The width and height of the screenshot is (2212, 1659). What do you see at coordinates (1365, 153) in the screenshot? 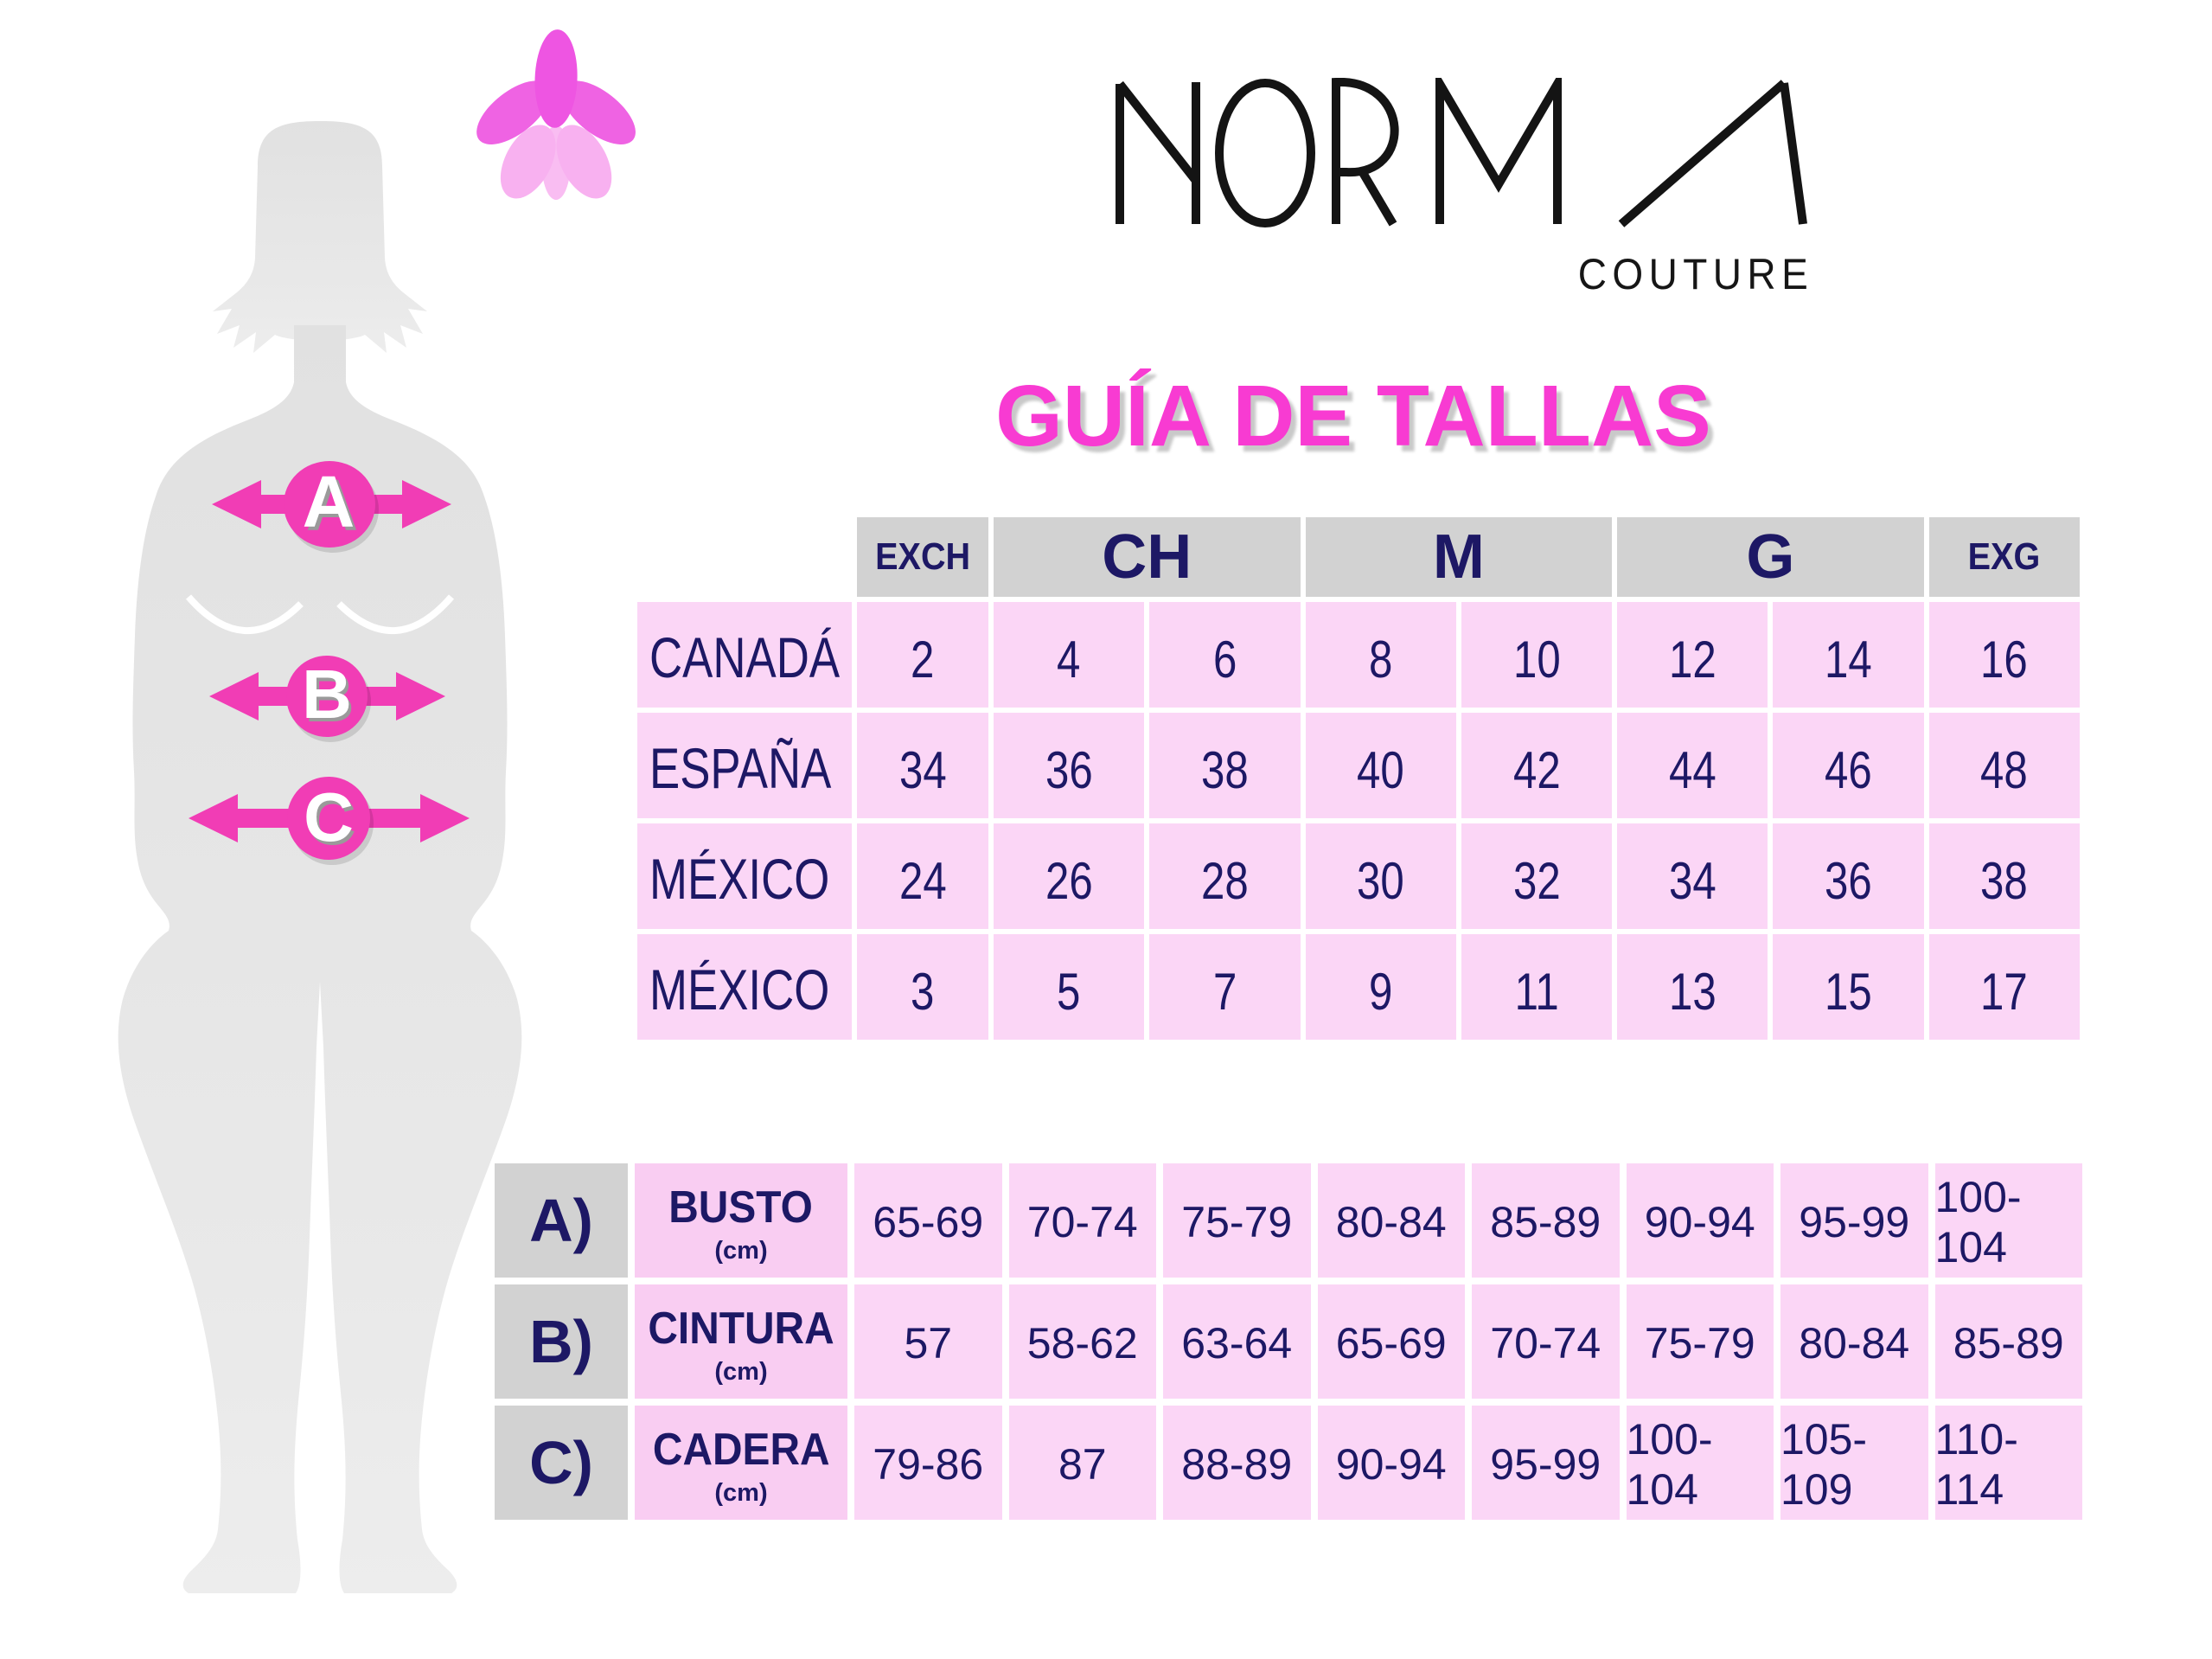
I see `letter-r` at bounding box center [1365, 153].